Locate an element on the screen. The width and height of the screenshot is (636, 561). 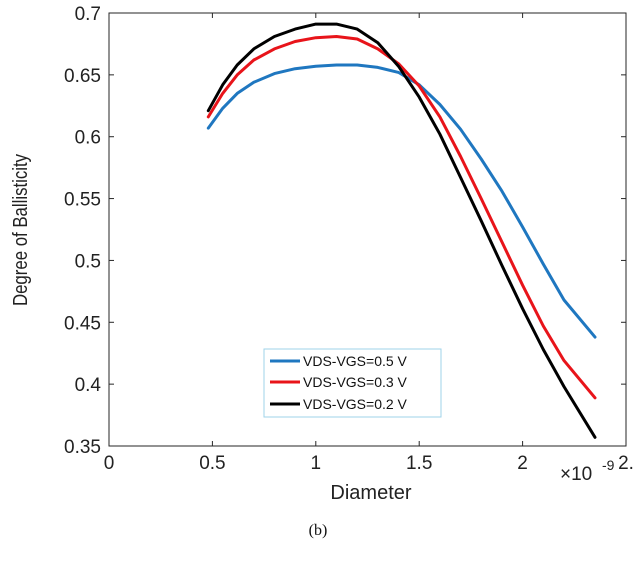
y-tick-label: 0.7 is located at coordinates (88, 14).